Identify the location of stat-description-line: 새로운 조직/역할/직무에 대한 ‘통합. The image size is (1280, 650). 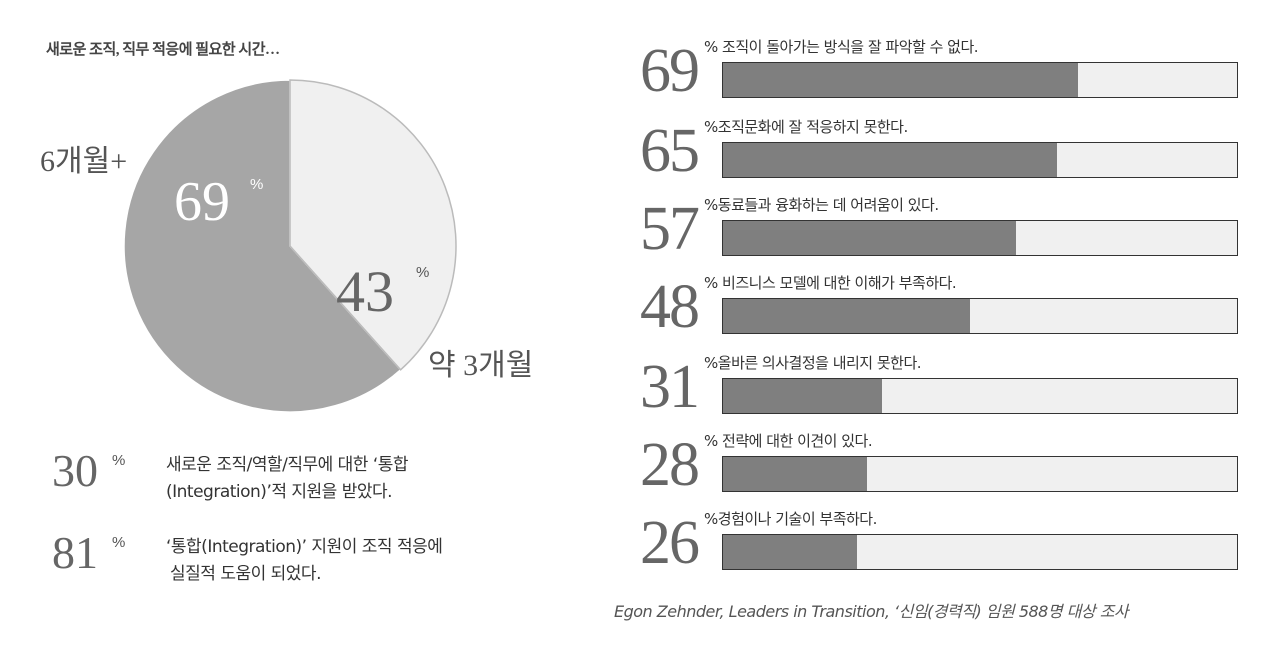
(287, 465).